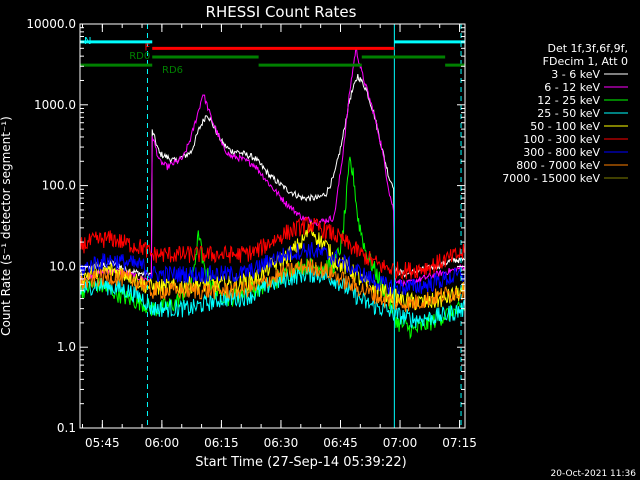  I want to click on y-axis-label: Count Rate (s⁻¹ detector segment⁻¹), so click(6, 226).